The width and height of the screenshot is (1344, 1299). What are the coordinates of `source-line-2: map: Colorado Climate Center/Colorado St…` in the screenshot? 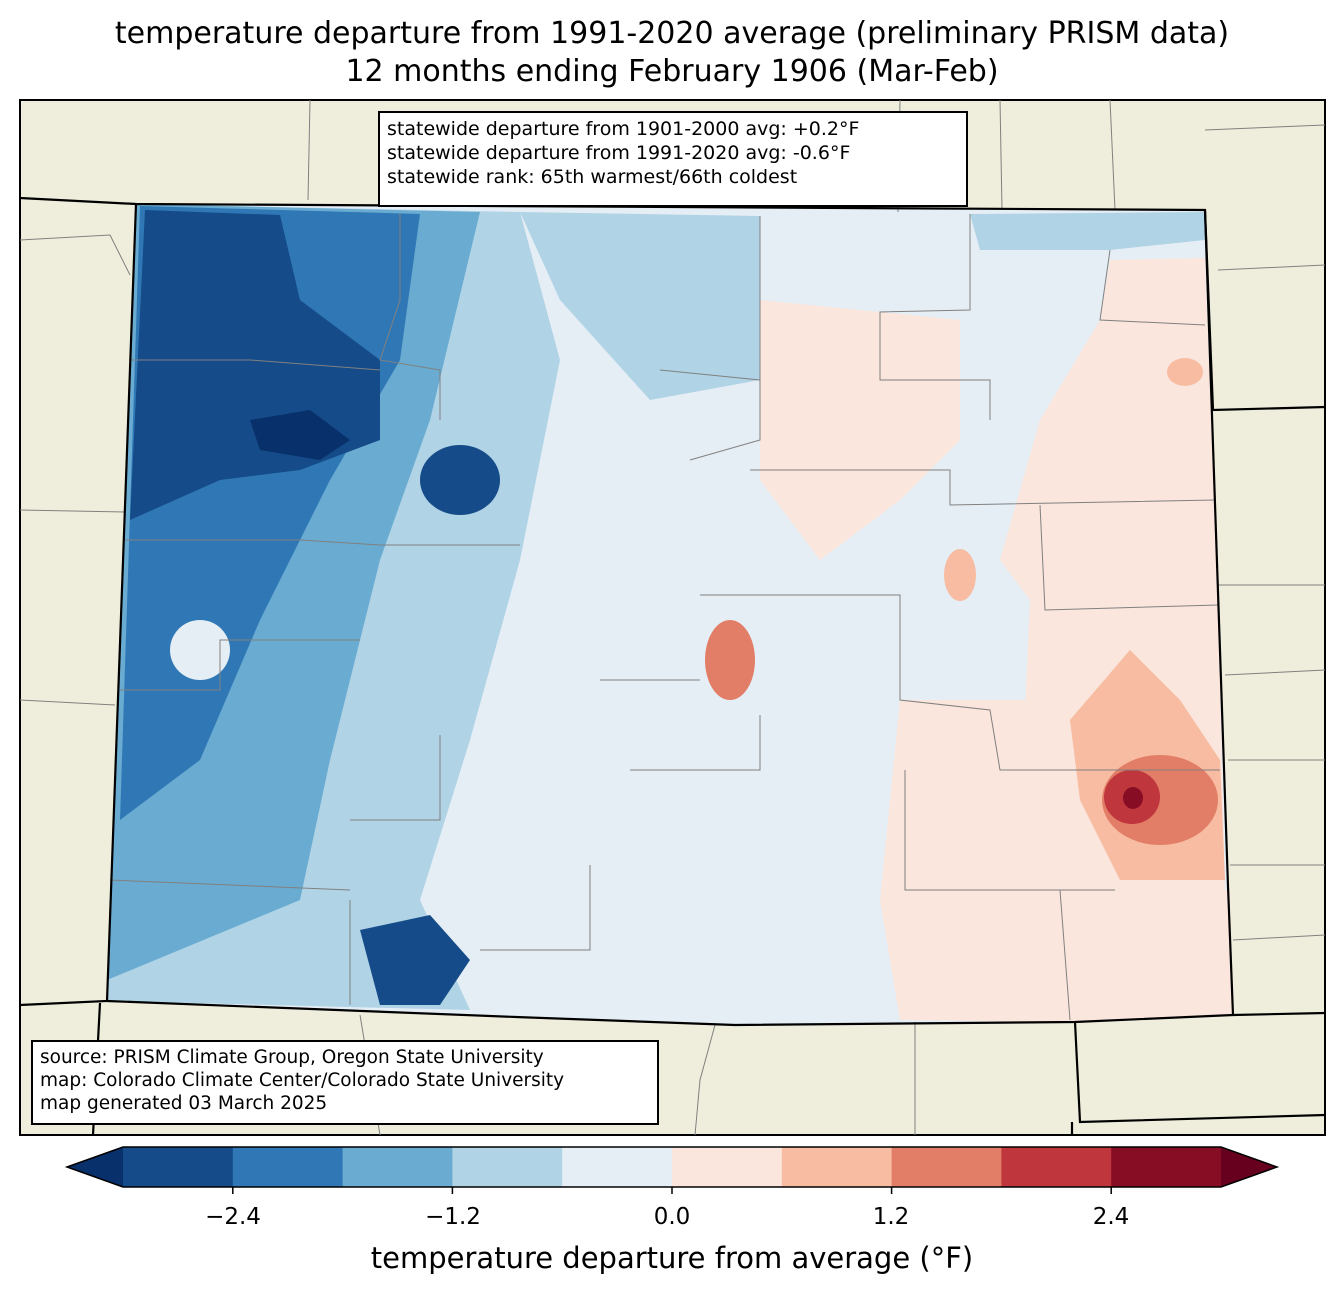 It's located at (302, 1080).